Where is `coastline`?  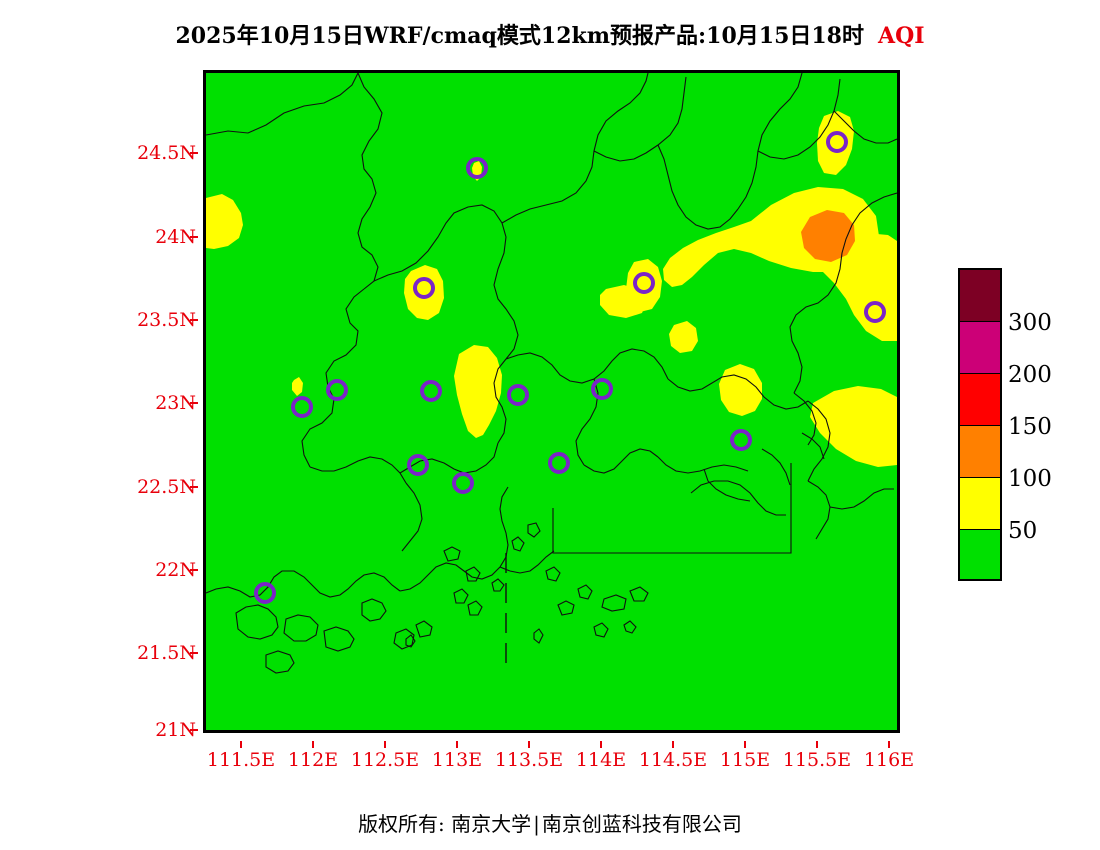
coastline is located at coordinates (427, 580).